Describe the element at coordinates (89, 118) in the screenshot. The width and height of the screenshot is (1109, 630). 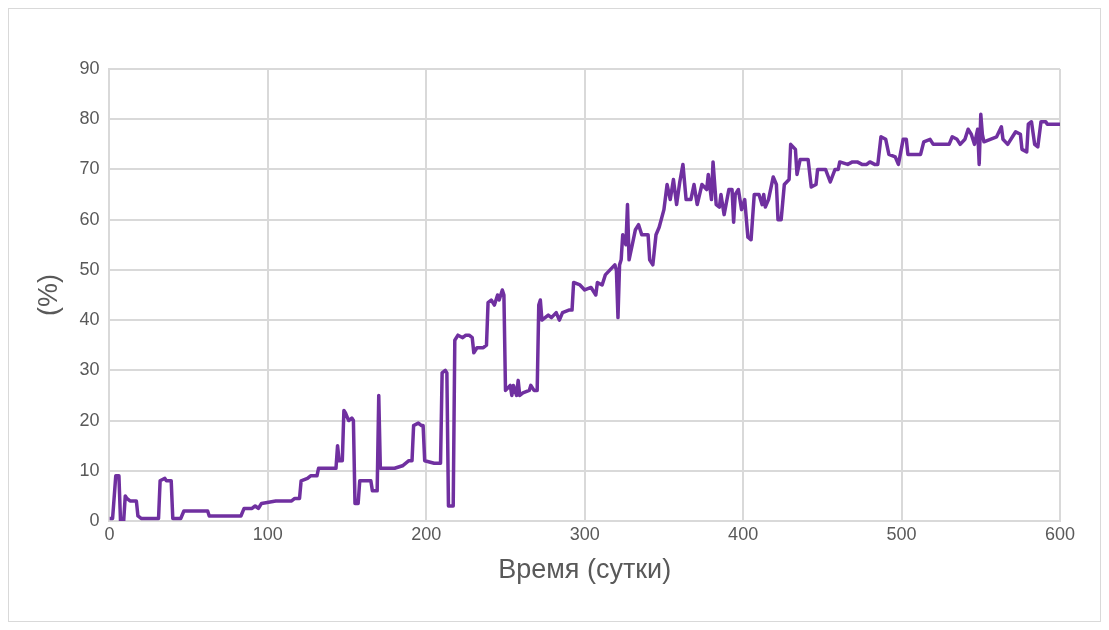
I see `y-tick-label: 80` at that location.